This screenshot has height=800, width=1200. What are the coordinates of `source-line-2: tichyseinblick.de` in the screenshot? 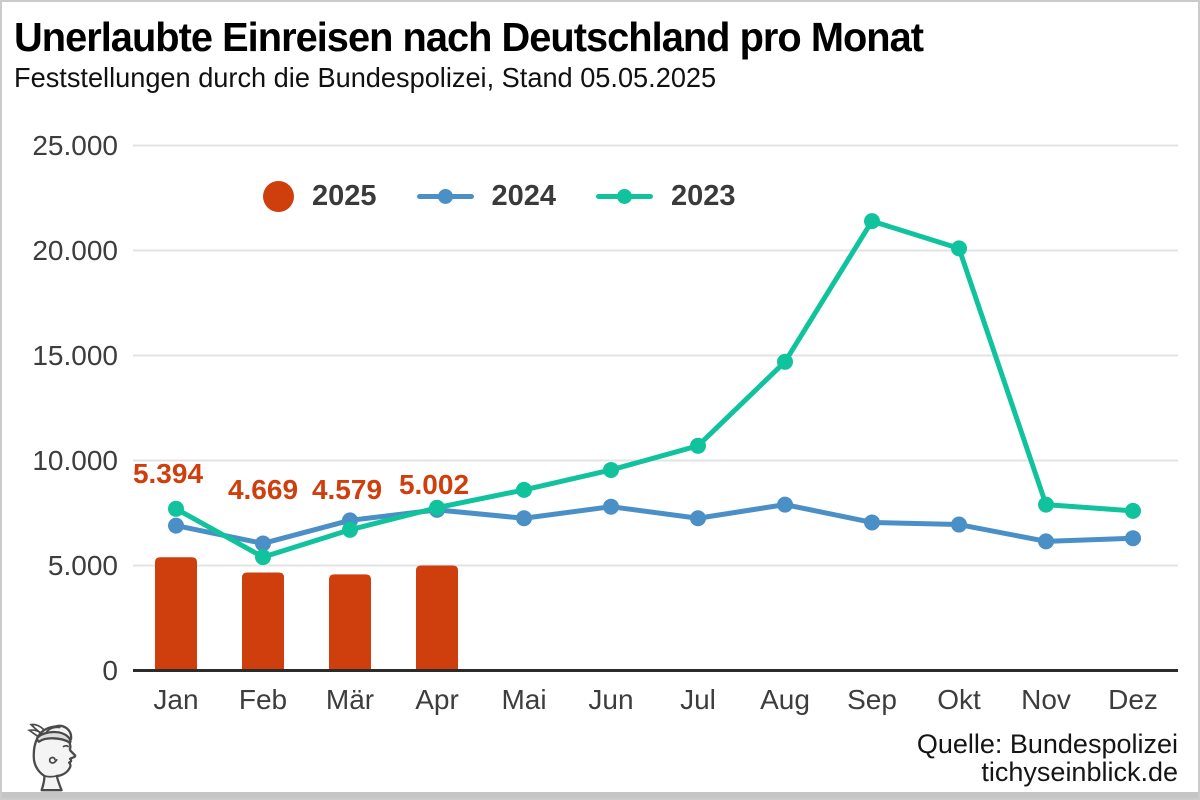 It's located at (1079, 772).